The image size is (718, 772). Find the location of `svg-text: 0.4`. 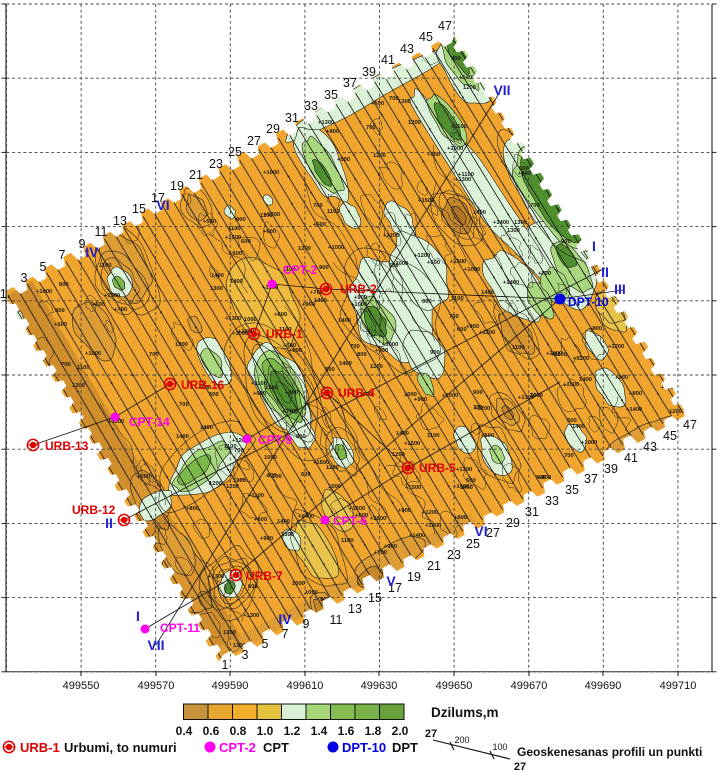

svg-text: 0.4 is located at coordinates (184, 731).